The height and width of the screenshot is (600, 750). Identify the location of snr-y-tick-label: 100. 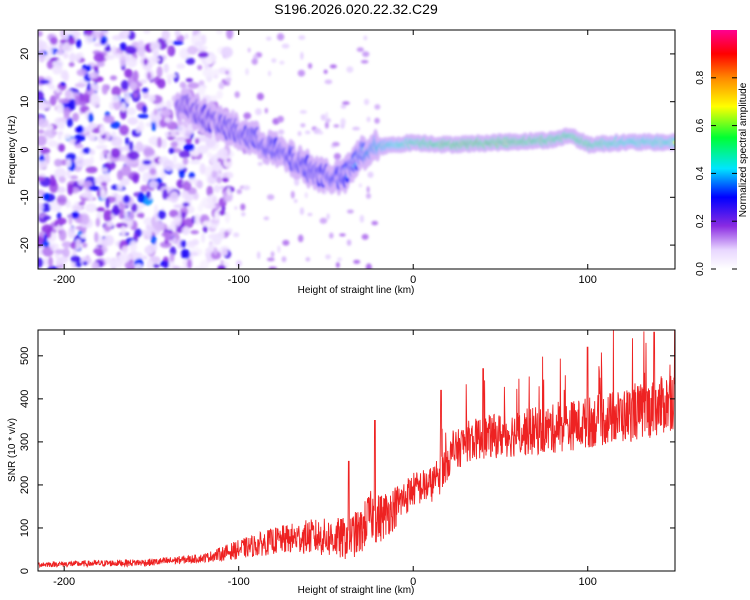
(25, 528).